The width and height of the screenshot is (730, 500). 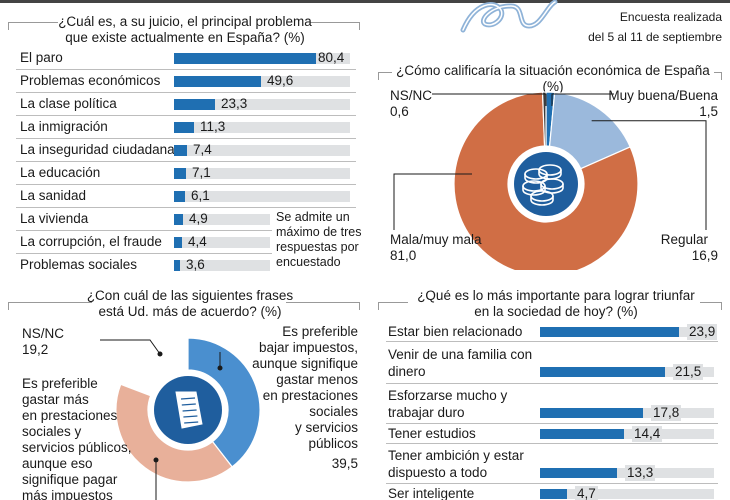 I want to click on coins-icon-disc, so click(x=546, y=184).